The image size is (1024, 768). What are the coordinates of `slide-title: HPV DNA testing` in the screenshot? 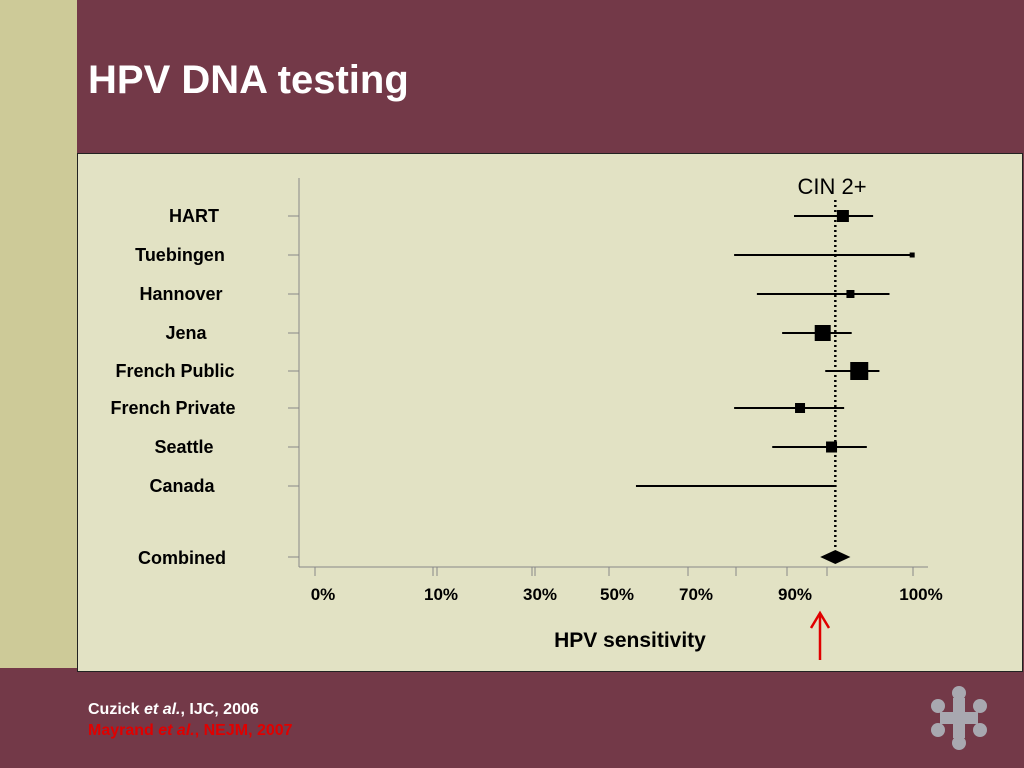 It's located at (248, 80).